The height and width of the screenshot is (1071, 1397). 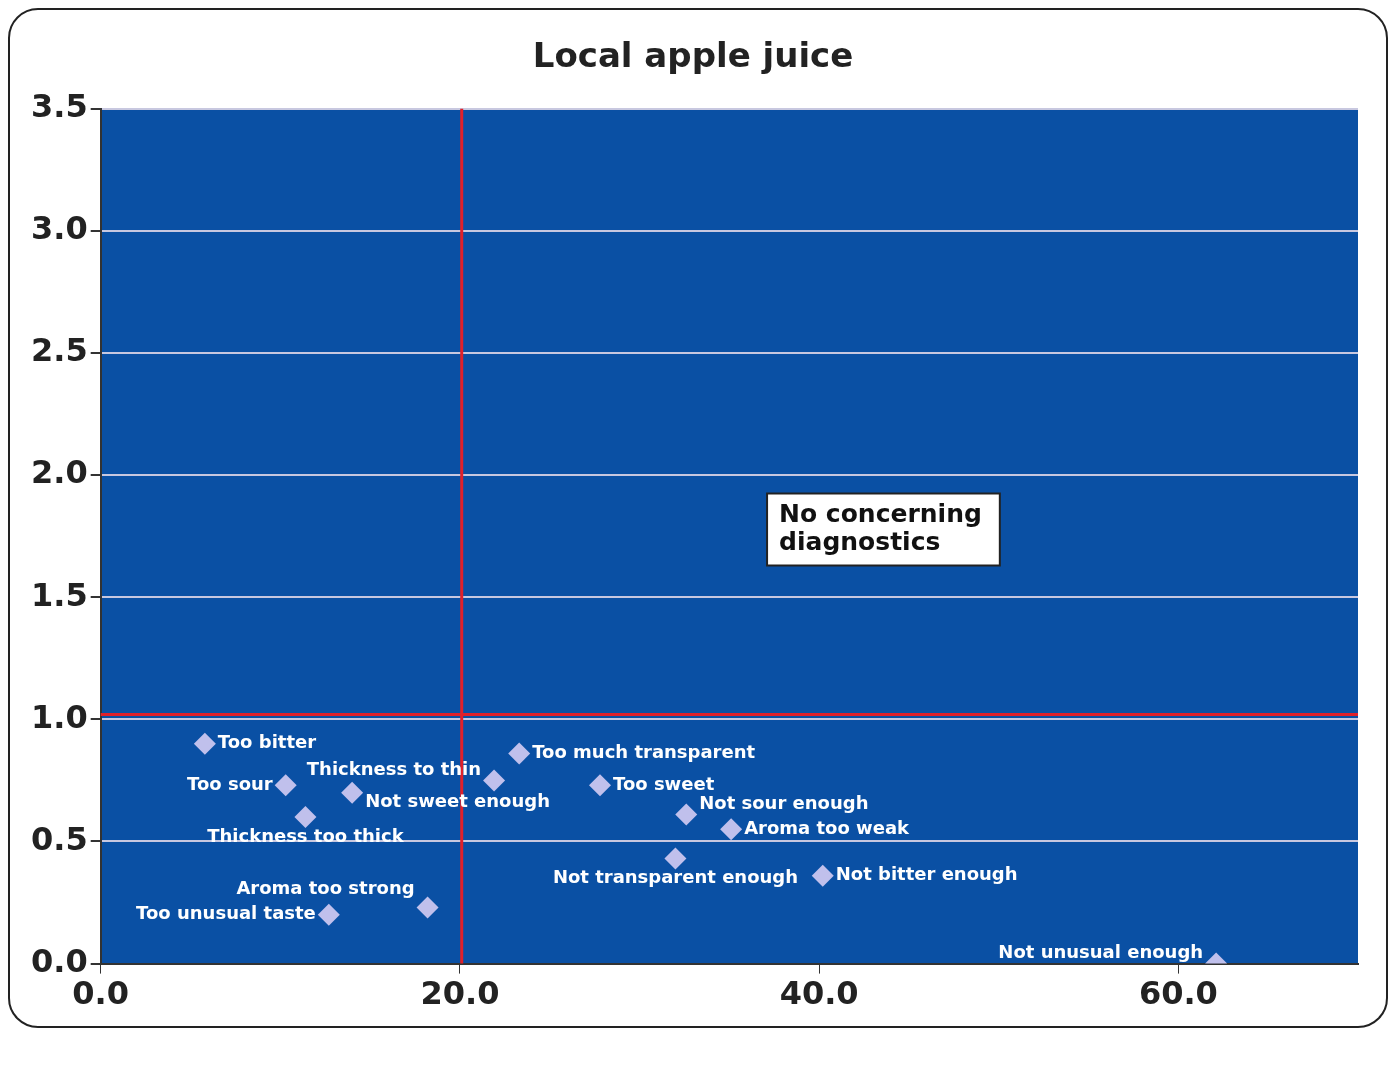 What do you see at coordinates (644, 752) in the screenshot?
I see `series-label: Too much transparent` at bounding box center [644, 752].